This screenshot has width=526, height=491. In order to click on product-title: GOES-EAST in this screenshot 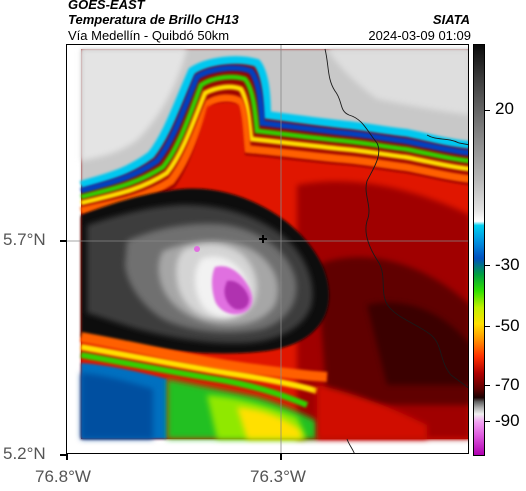, I will do `click(106, 6)`.